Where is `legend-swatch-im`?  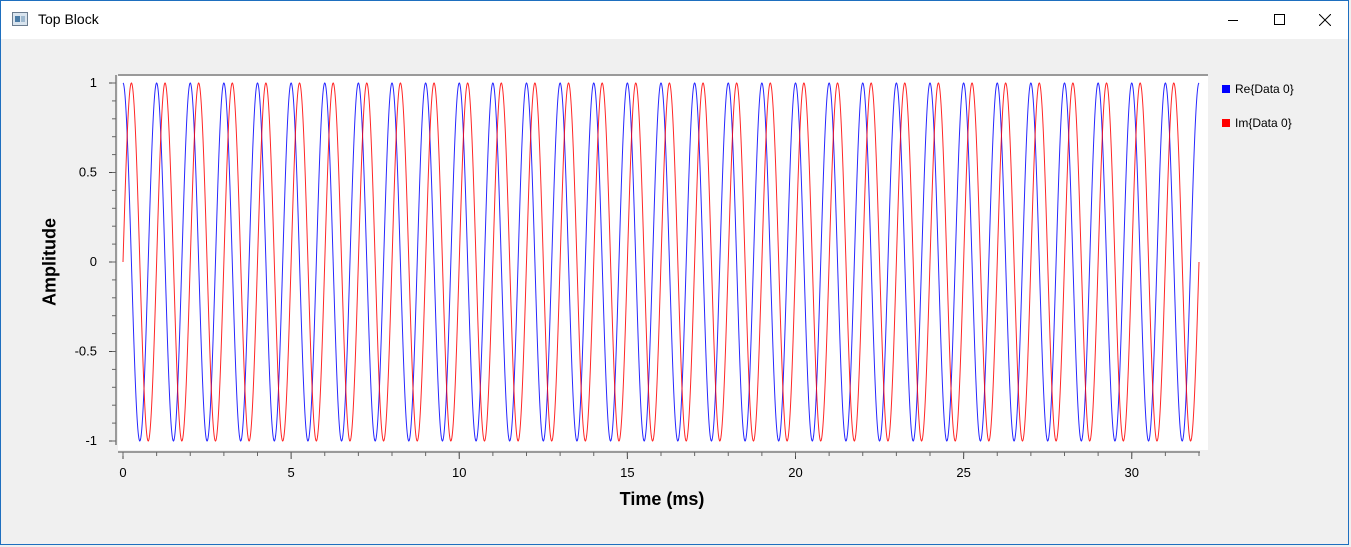
legend-swatch-im is located at coordinates (1226, 123).